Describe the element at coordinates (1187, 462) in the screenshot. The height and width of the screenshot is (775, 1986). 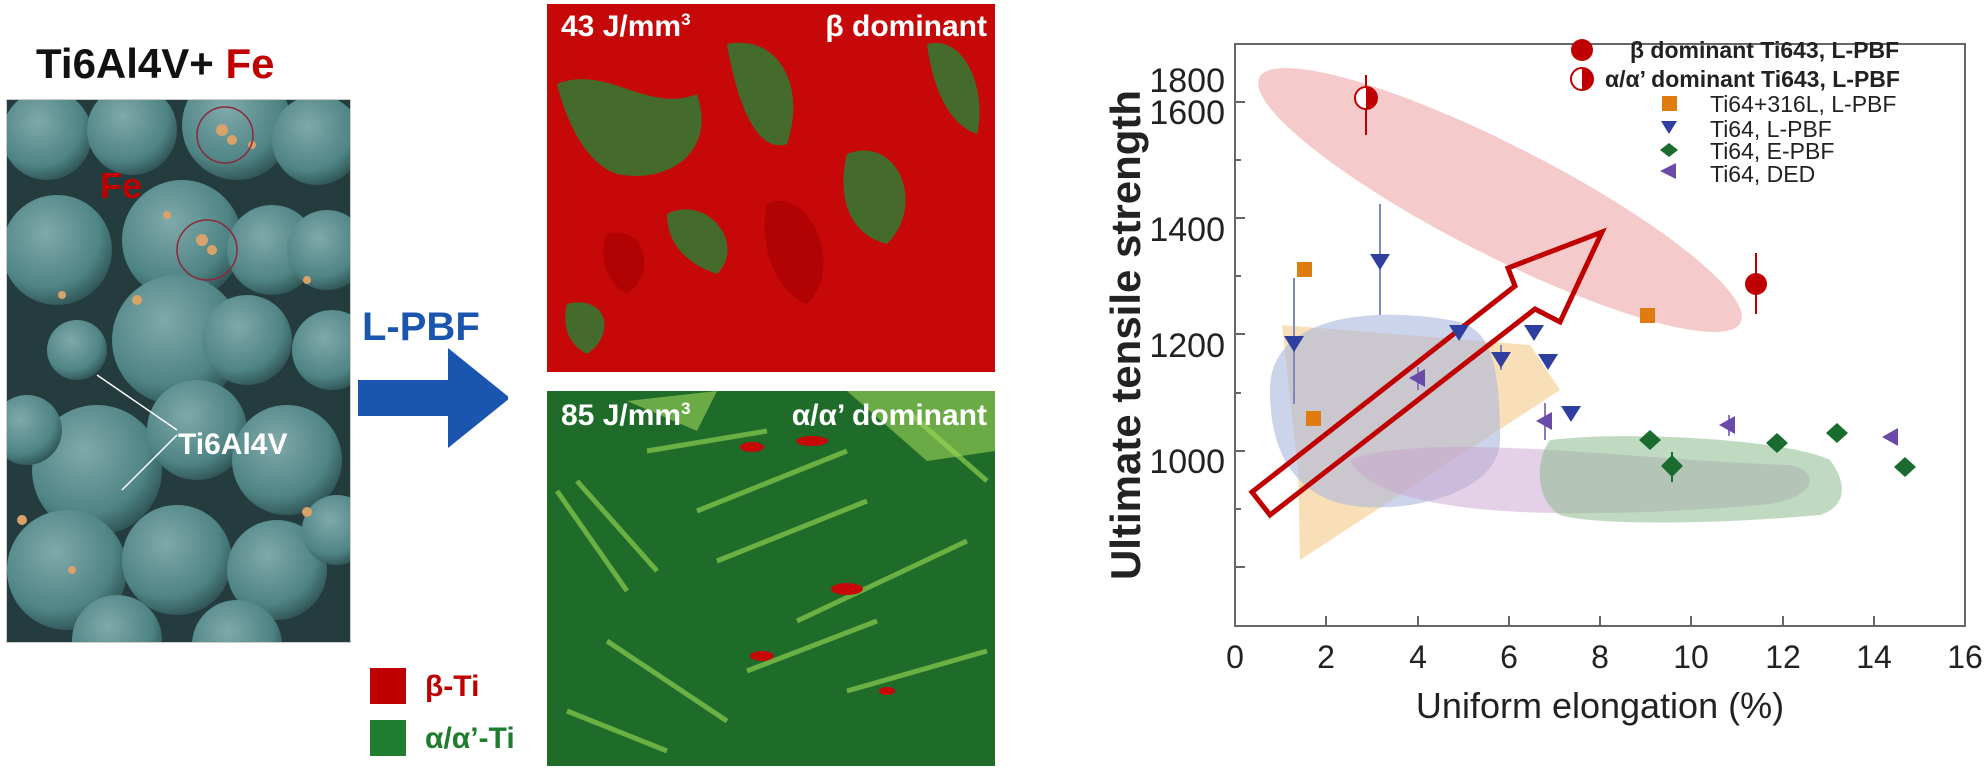
I see `ytick-1000: 1000` at that location.